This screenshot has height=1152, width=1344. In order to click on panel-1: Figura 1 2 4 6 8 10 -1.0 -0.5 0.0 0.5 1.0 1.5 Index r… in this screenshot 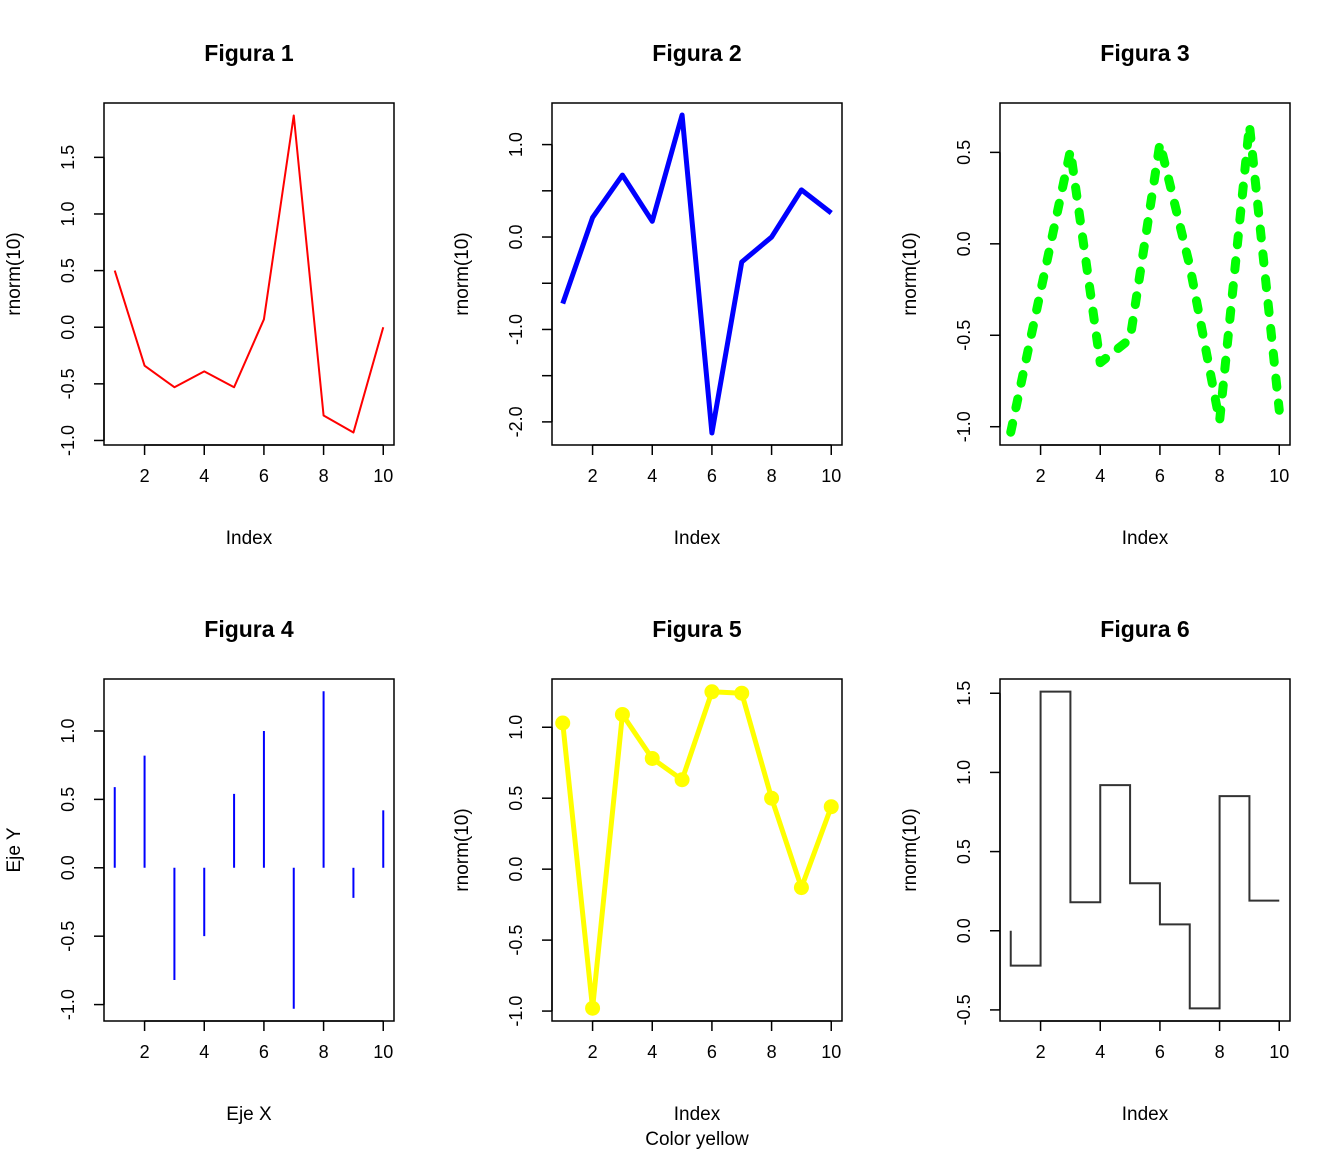, I will do `click(199, 294)`.